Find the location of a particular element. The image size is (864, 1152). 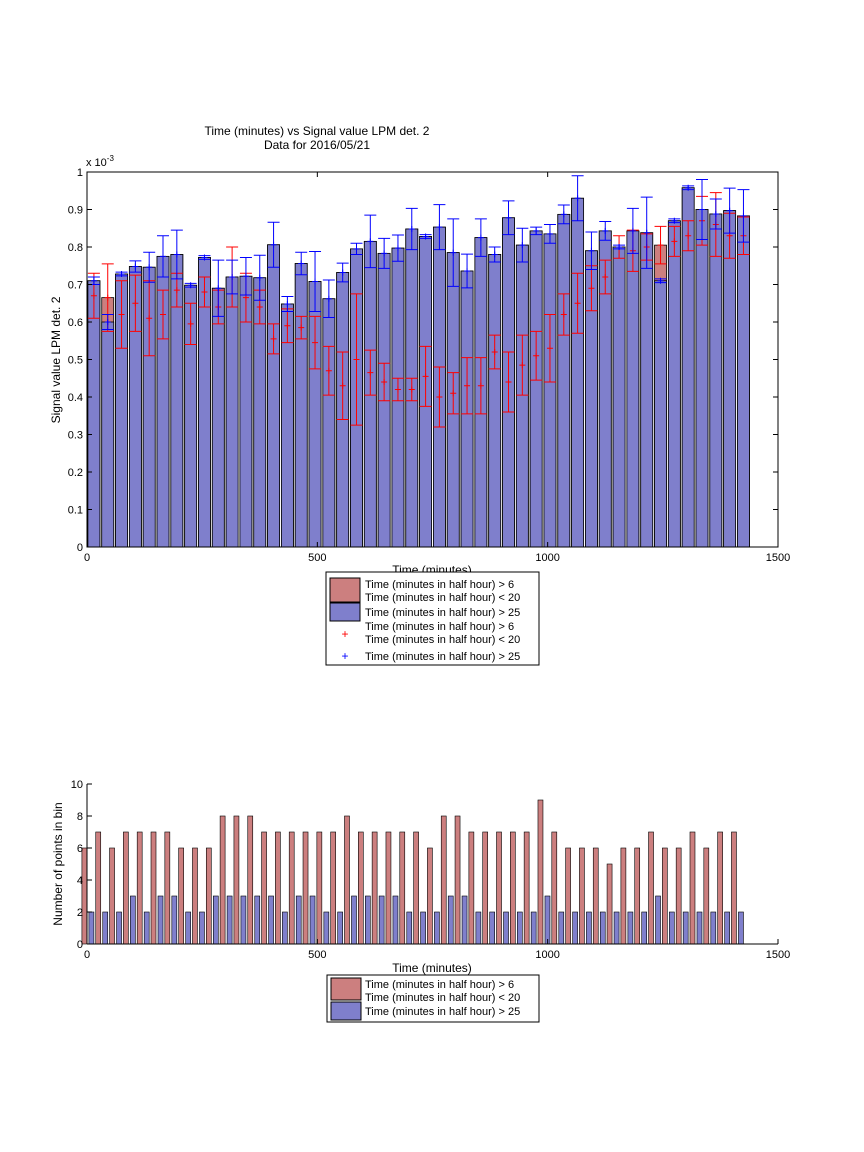

top-legend-box is located at coordinates (432, 618).